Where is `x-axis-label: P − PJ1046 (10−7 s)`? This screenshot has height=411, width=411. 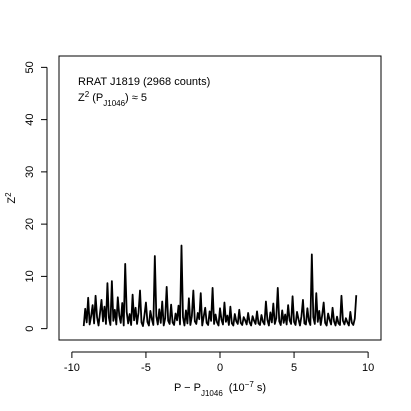
x-axis-label: P − PJ1046 (10−7 s) is located at coordinates (220, 389).